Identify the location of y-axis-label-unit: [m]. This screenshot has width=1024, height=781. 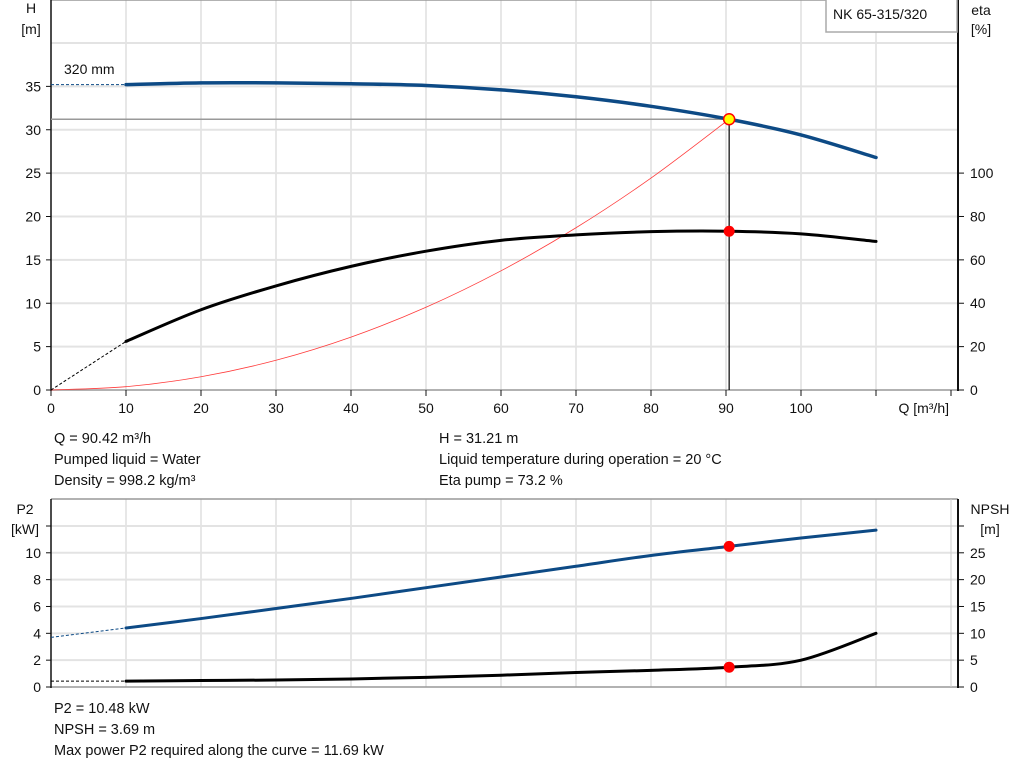
(30, 29).